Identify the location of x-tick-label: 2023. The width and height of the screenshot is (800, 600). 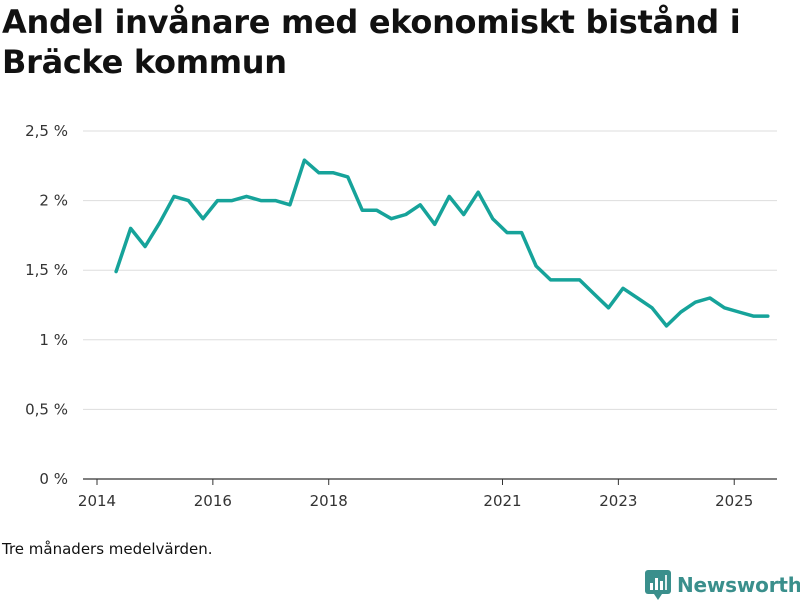
(618, 501).